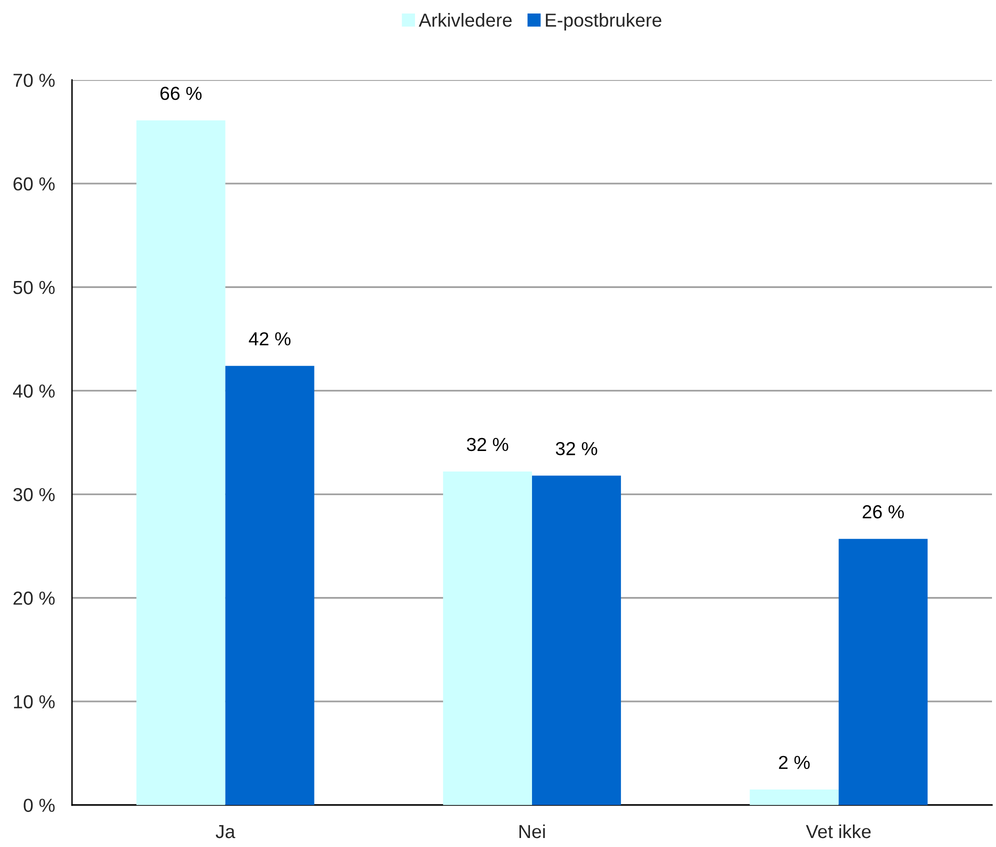 The width and height of the screenshot is (996, 847). I want to click on data-label: 66 %, so click(181, 93).